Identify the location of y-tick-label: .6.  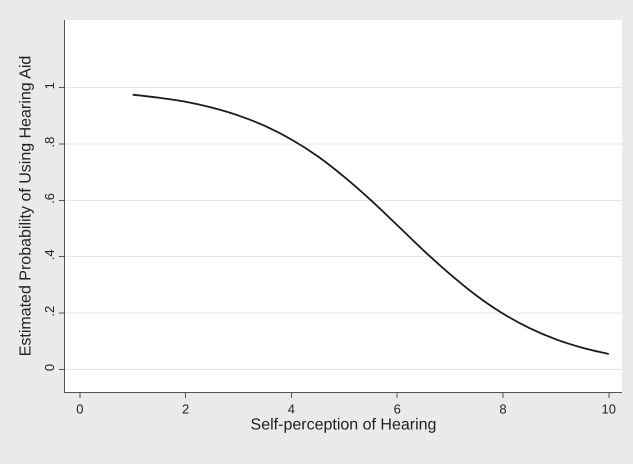
(49, 198).